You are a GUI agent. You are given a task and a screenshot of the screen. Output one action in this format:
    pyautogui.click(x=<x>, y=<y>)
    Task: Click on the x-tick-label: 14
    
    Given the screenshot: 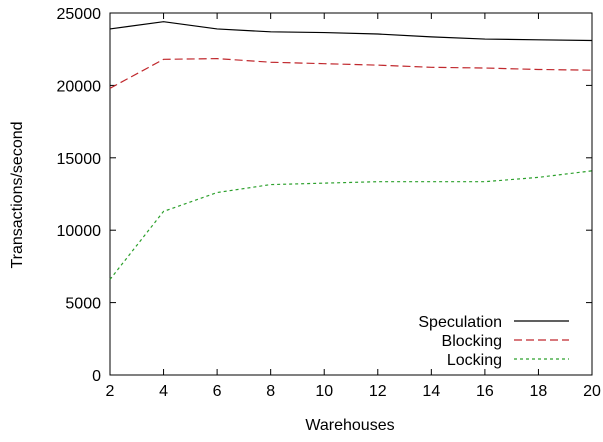 What is the action you would take?
    pyautogui.click(x=431, y=391)
    